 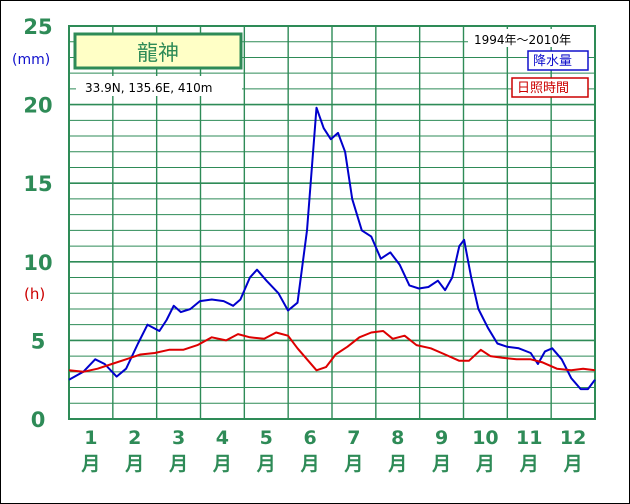 I want to click on month-number-label: 3, so click(x=178, y=438).